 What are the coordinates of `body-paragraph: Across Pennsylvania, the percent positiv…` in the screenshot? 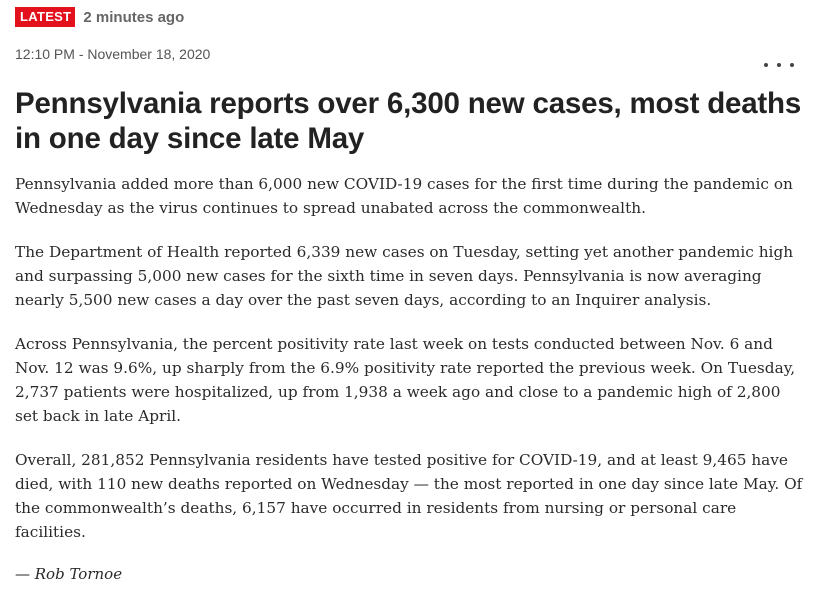 It's located at (405, 380).